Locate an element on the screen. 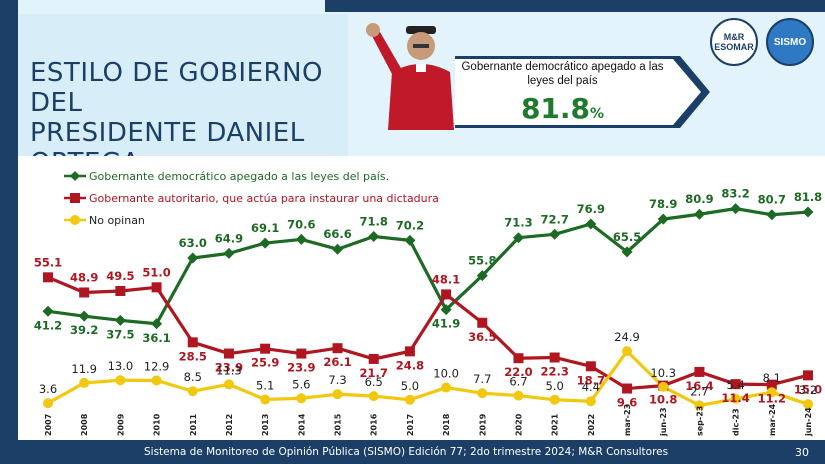 Image resolution: width=825 pixels, height=464 pixels. mr-esomar-logo: M&R ESOMAR is located at coordinates (734, 42).